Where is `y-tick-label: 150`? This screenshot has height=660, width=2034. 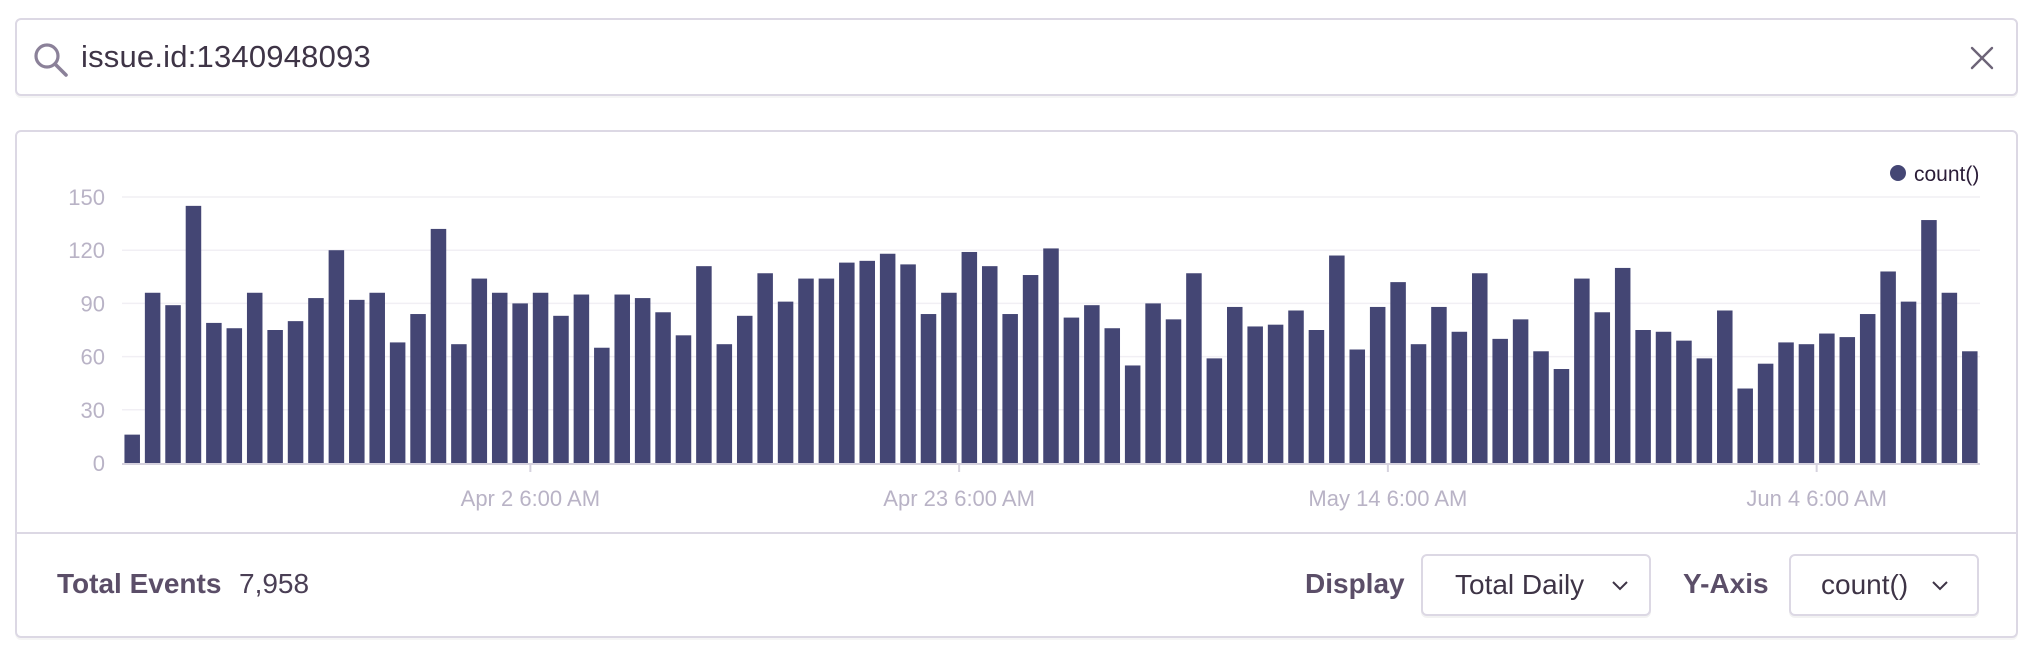 y-tick-label: 150 is located at coordinates (86, 197).